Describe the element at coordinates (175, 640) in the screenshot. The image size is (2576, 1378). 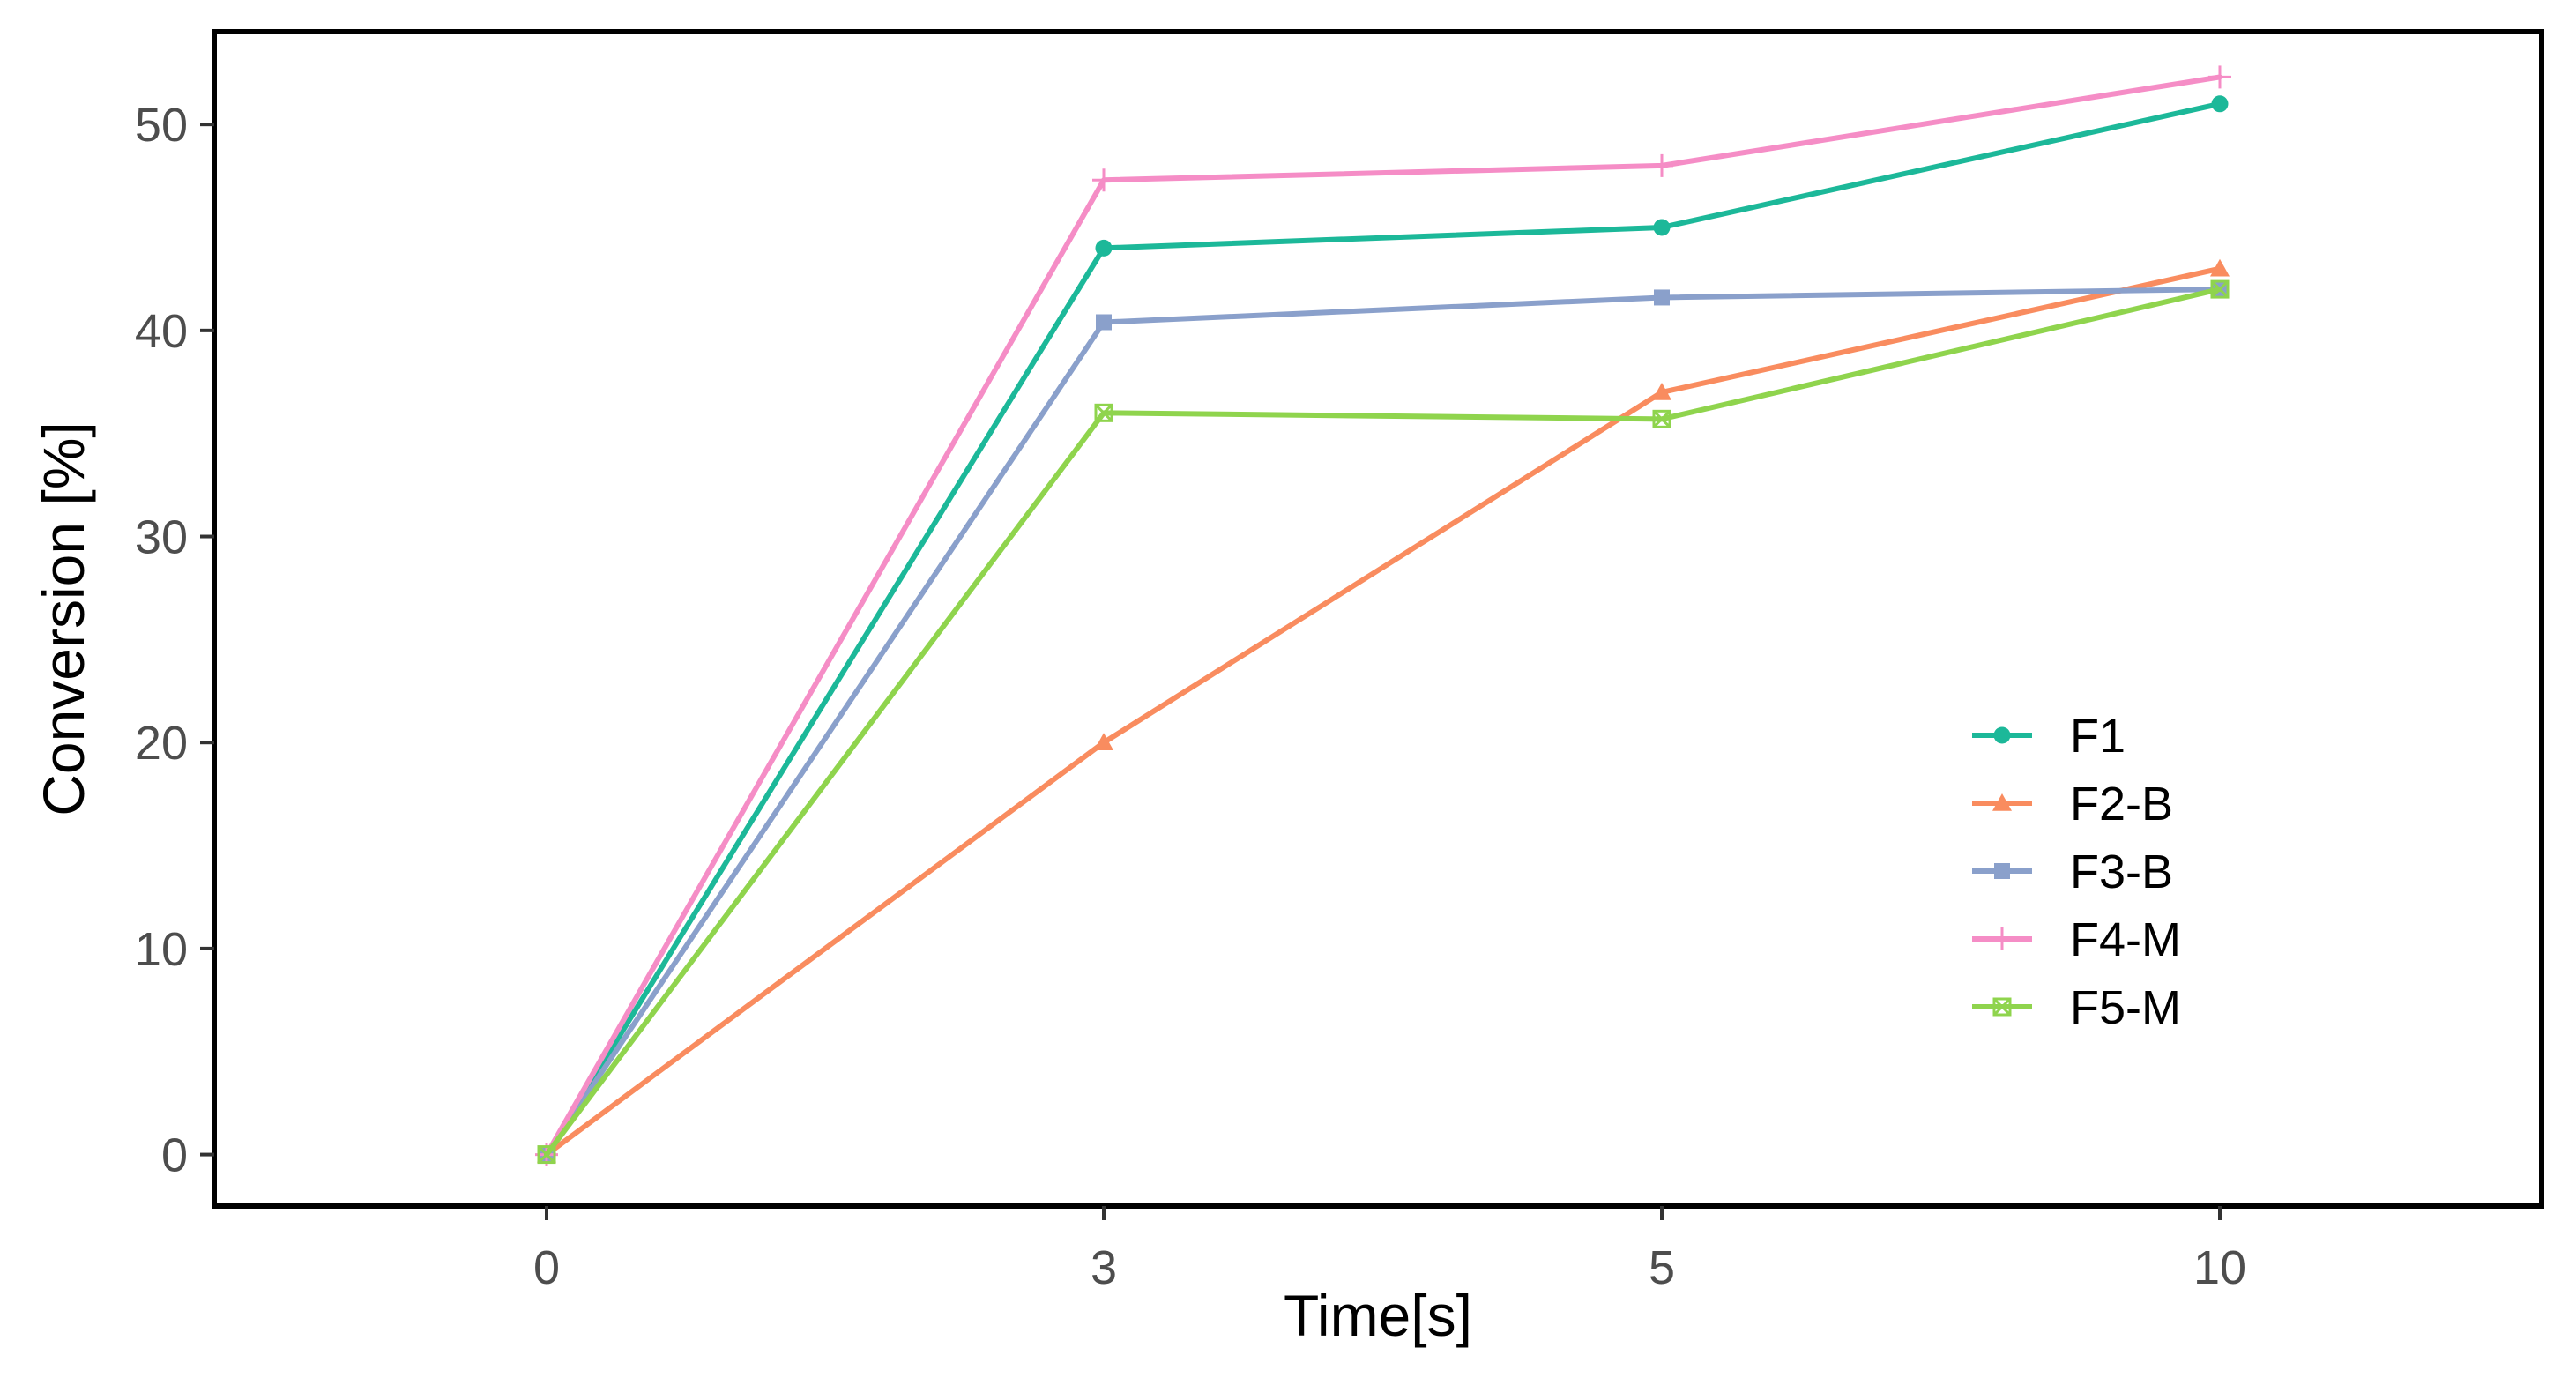
I see `y-axis: 0 10 20 30 40 50` at that location.